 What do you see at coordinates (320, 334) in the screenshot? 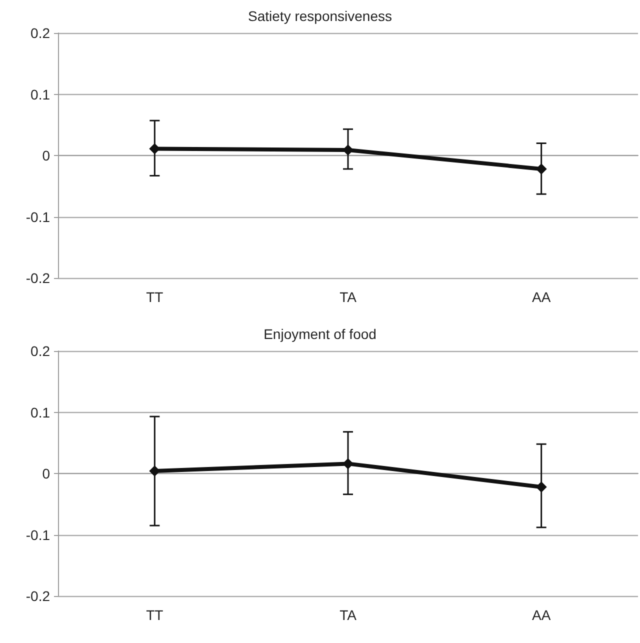
I see `chart-title: Enjoyment of food` at bounding box center [320, 334].